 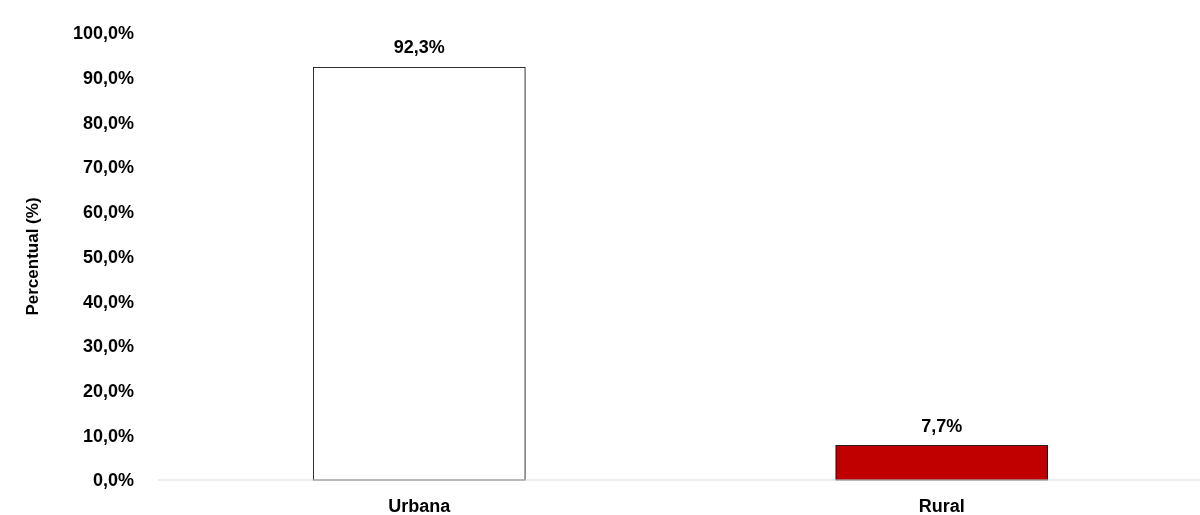 I want to click on y-axis-title: Percentual (%), so click(x=32, y=256).